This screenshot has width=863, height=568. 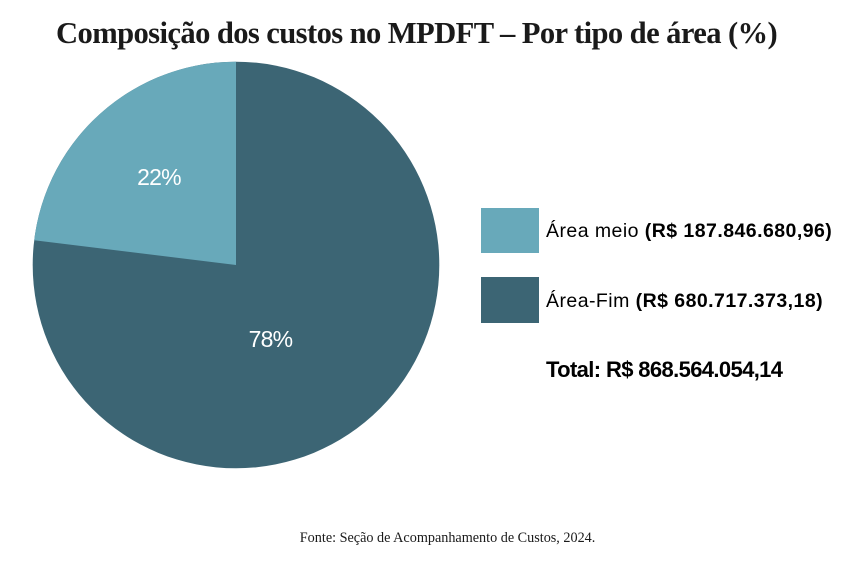 What do you see at coordinates (159, 177) in the screenshot?
I see `svg-text: 22%` at bounding box center [159, 177].